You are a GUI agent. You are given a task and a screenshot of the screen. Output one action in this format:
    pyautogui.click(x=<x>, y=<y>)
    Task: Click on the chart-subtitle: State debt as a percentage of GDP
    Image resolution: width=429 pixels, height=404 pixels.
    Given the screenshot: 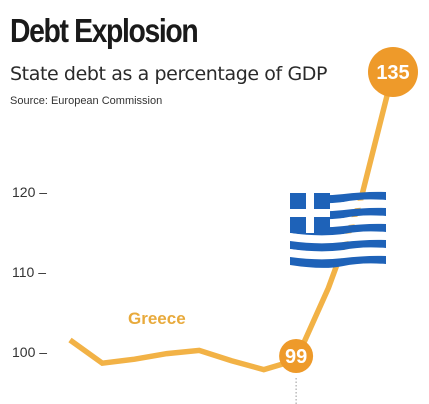 What is the action you would take?
    pyautogui.click(x=169, y=74)
    